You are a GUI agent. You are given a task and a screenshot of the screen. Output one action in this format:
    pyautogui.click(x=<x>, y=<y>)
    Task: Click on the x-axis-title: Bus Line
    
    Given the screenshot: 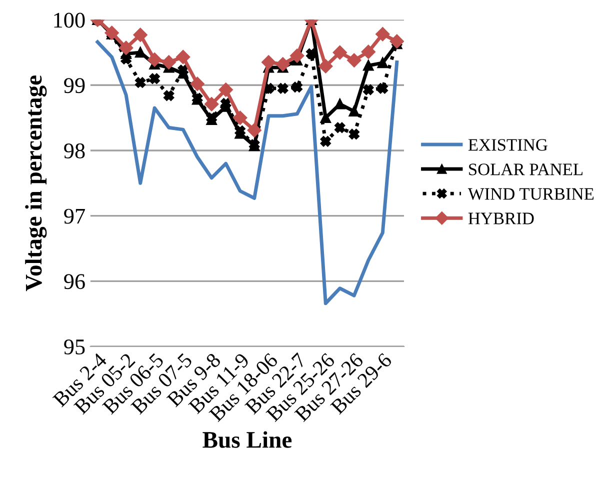 What is the action you would take?
    pyautogui.click(x=247, y=439)
    